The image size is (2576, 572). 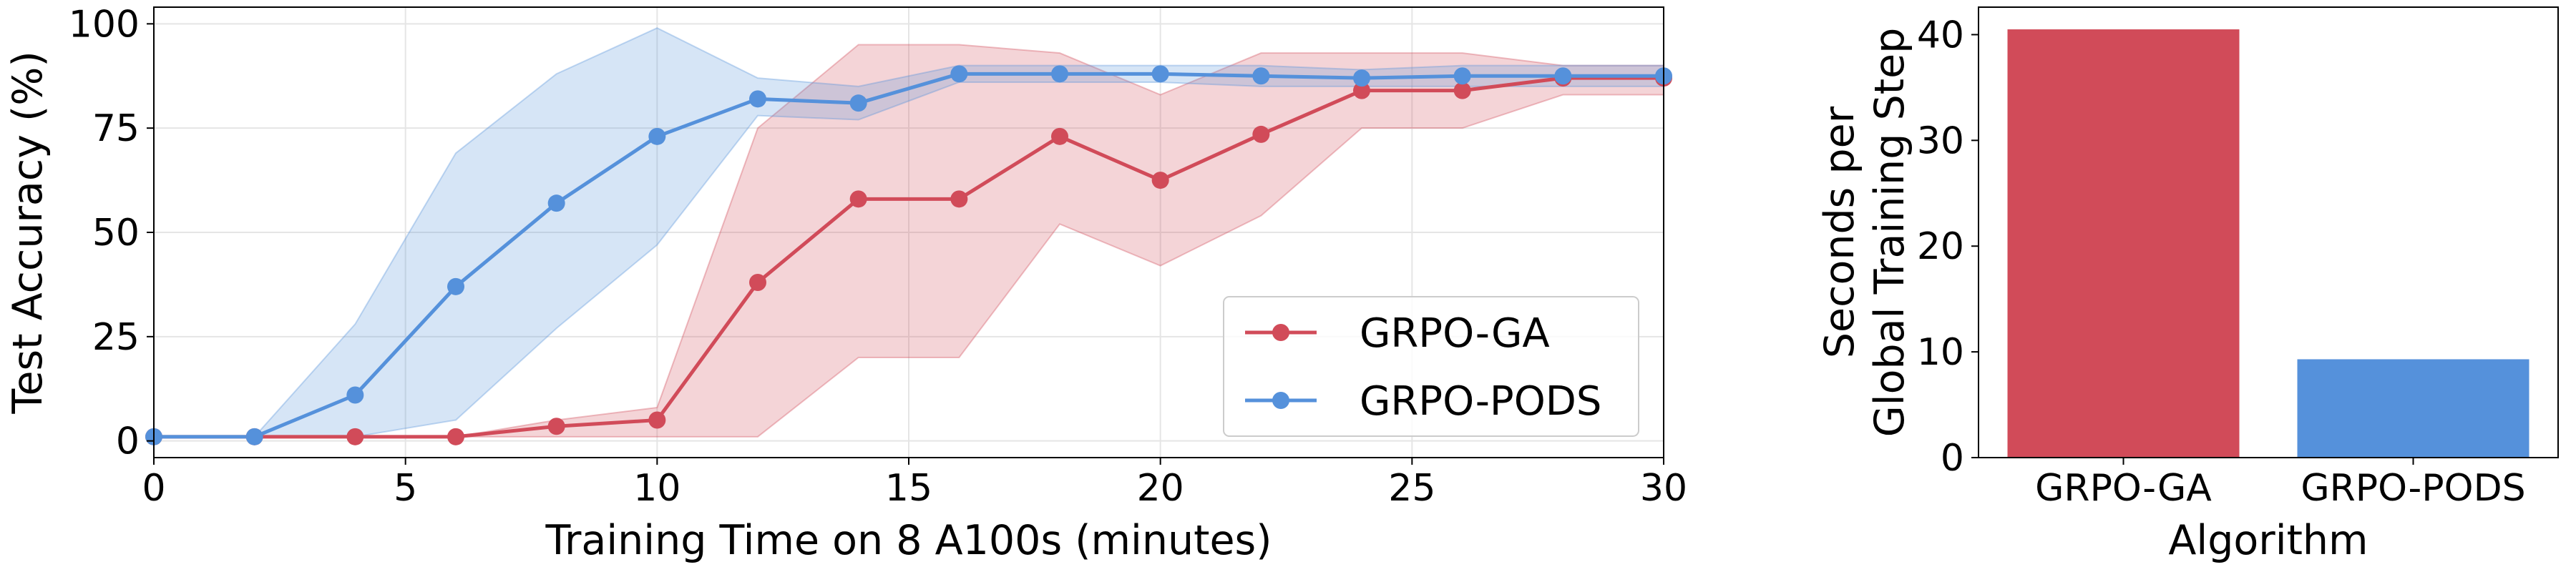 What do you see at coordinates (2123, 243) in the screenshot?
I see `bar-grpo-ga` at bounding box center [2123, 243].